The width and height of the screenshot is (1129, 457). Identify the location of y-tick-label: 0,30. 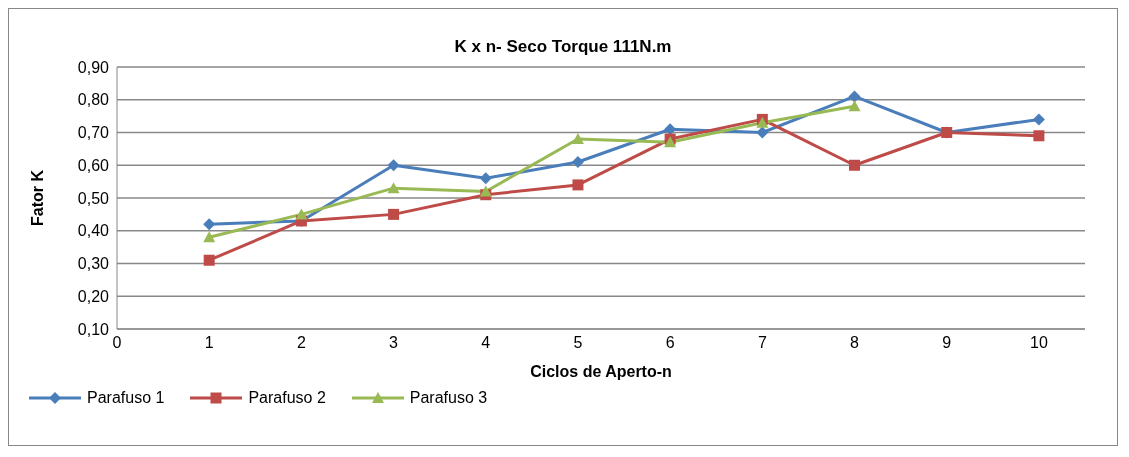
(93, 264).